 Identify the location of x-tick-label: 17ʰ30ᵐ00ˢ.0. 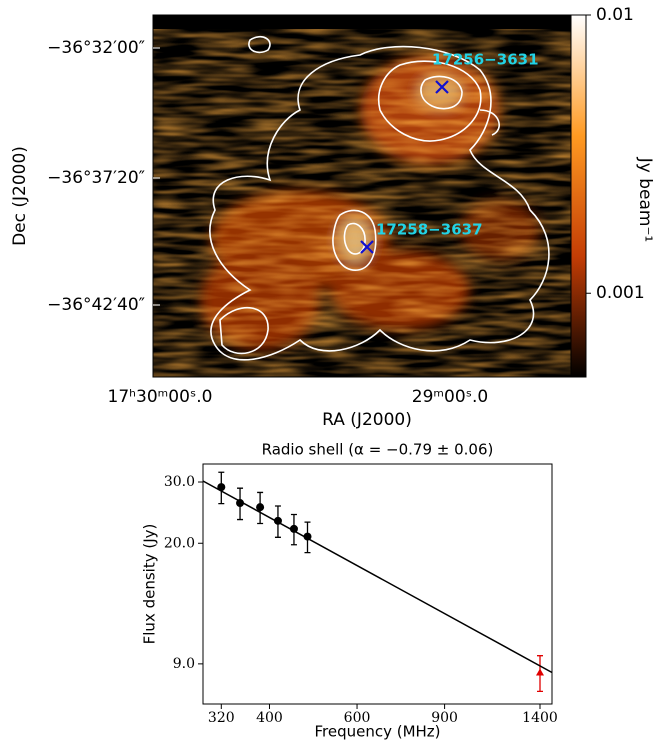
(160, 397).